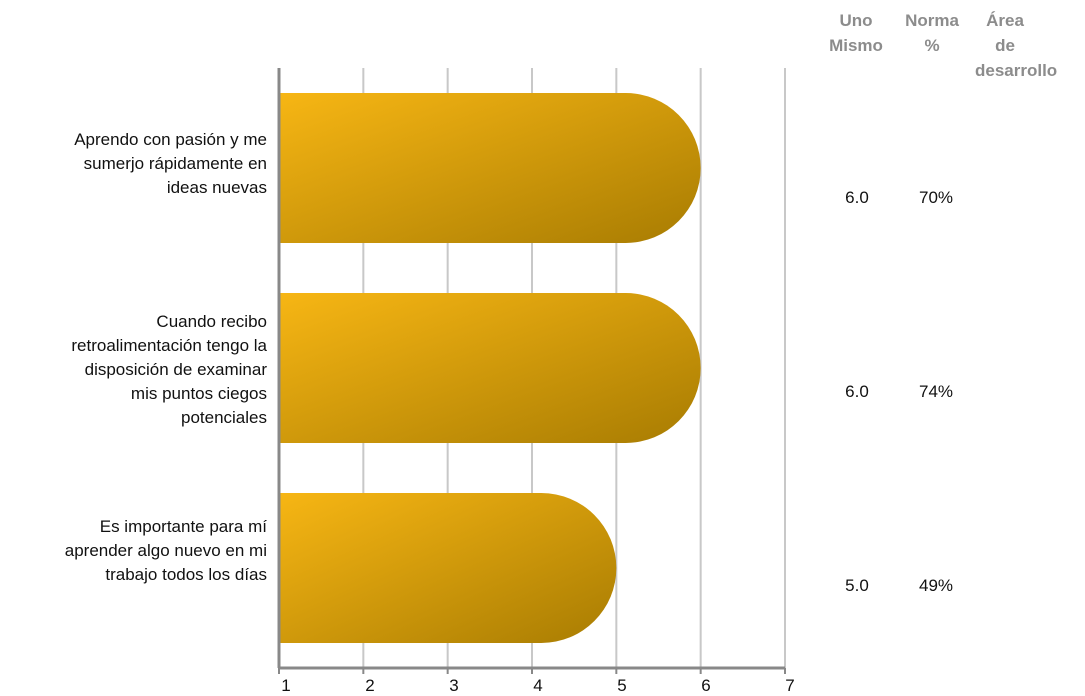 Image resolution: width=1085 pixels, height=696 pixels. What do you see at coordinates (170, 139) in the screenshot?
I see `category-label-line: Aprendo con pasión y me` at bounding box center [170, 139].